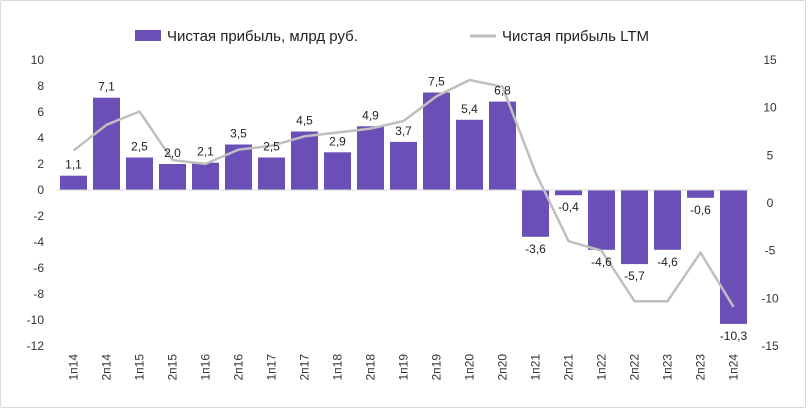  What do you see at coordinates (38, 242) in the screenshot?
I see `left-axis-tick: -4` at bounding box center [38, 242].